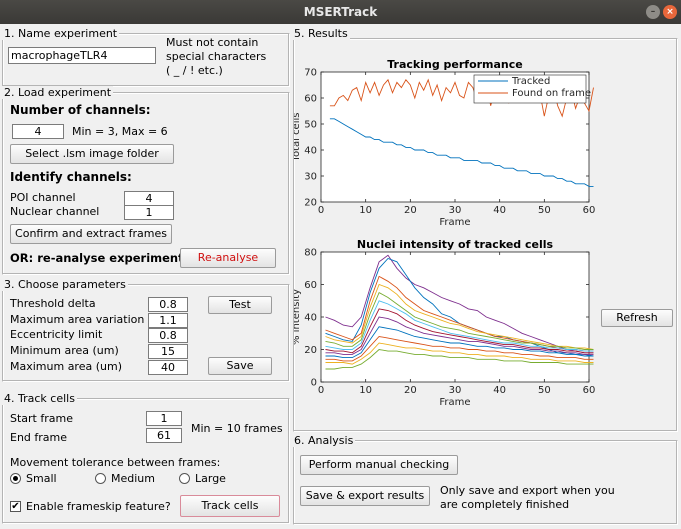 This screenshot has height=529, width=681. I want to click on x-tick-label: 30, so click(455, 210).